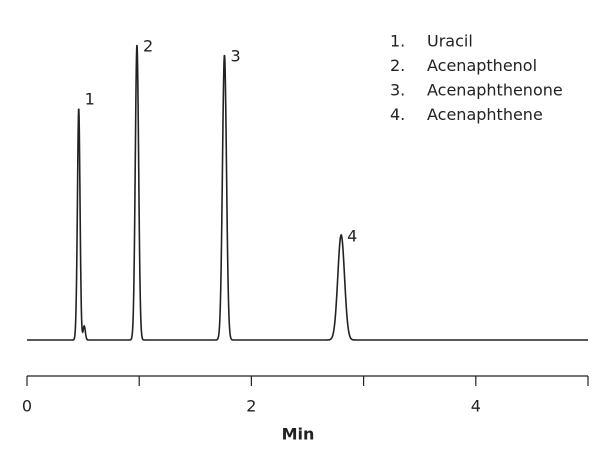 This screenshot has height=450, width=612. What do you see at coordinates (27, 406) in the screenshot?
I see `x-tick-label: 0` at bounding box center [27, 406].